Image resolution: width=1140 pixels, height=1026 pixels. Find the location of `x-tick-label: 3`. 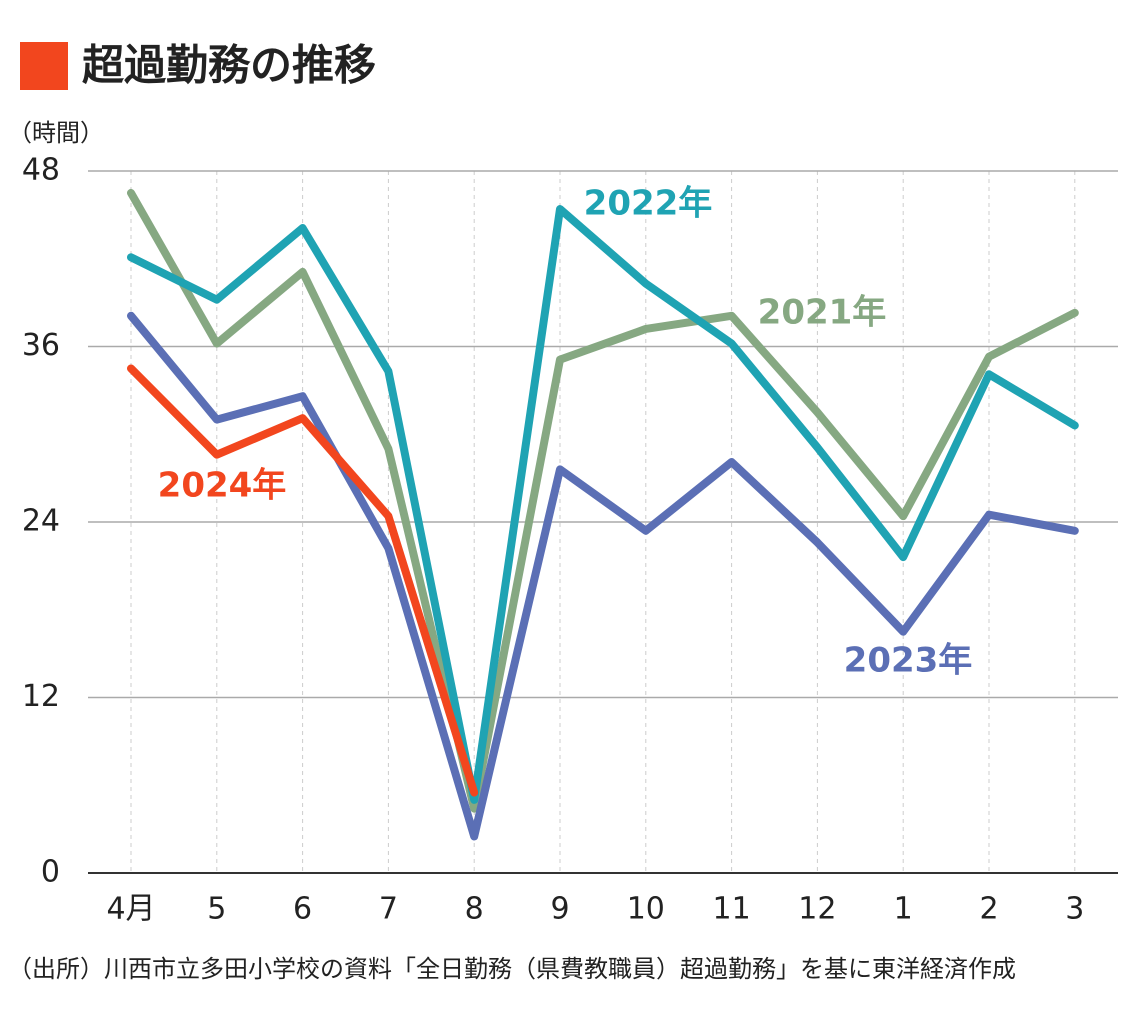

x-tick-label: 3 is located at coordinates (1074, 909).